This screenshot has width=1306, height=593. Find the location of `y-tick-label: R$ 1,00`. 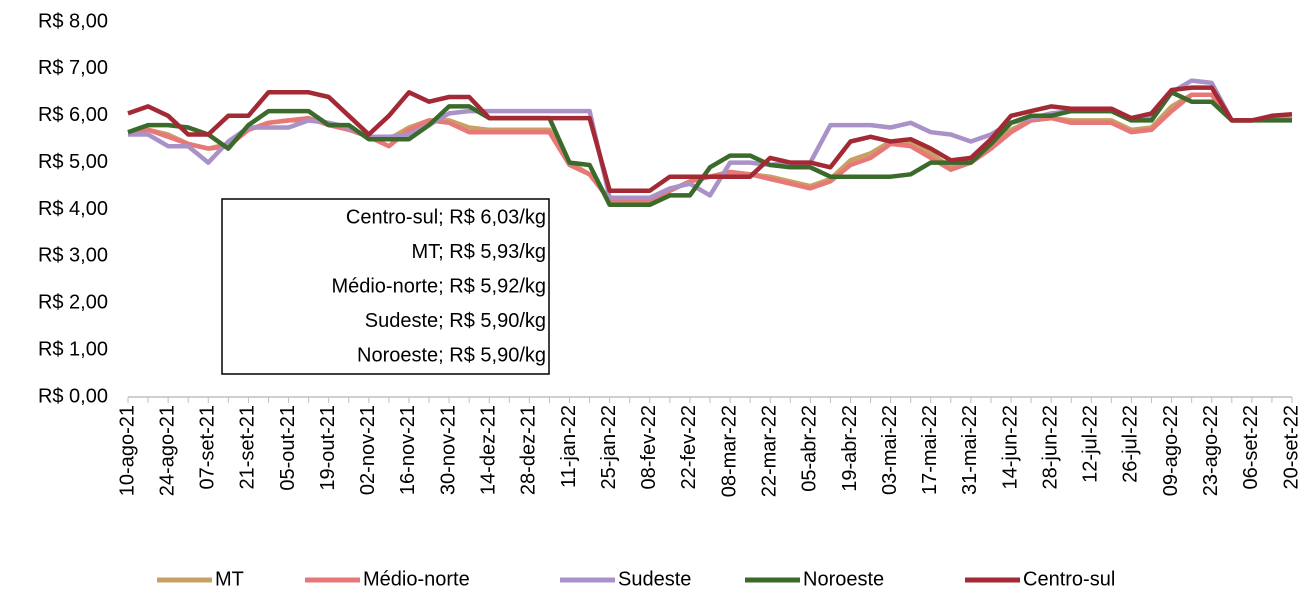

y-tick-label: R$ 1,00 is located at coordinates (73, 349).